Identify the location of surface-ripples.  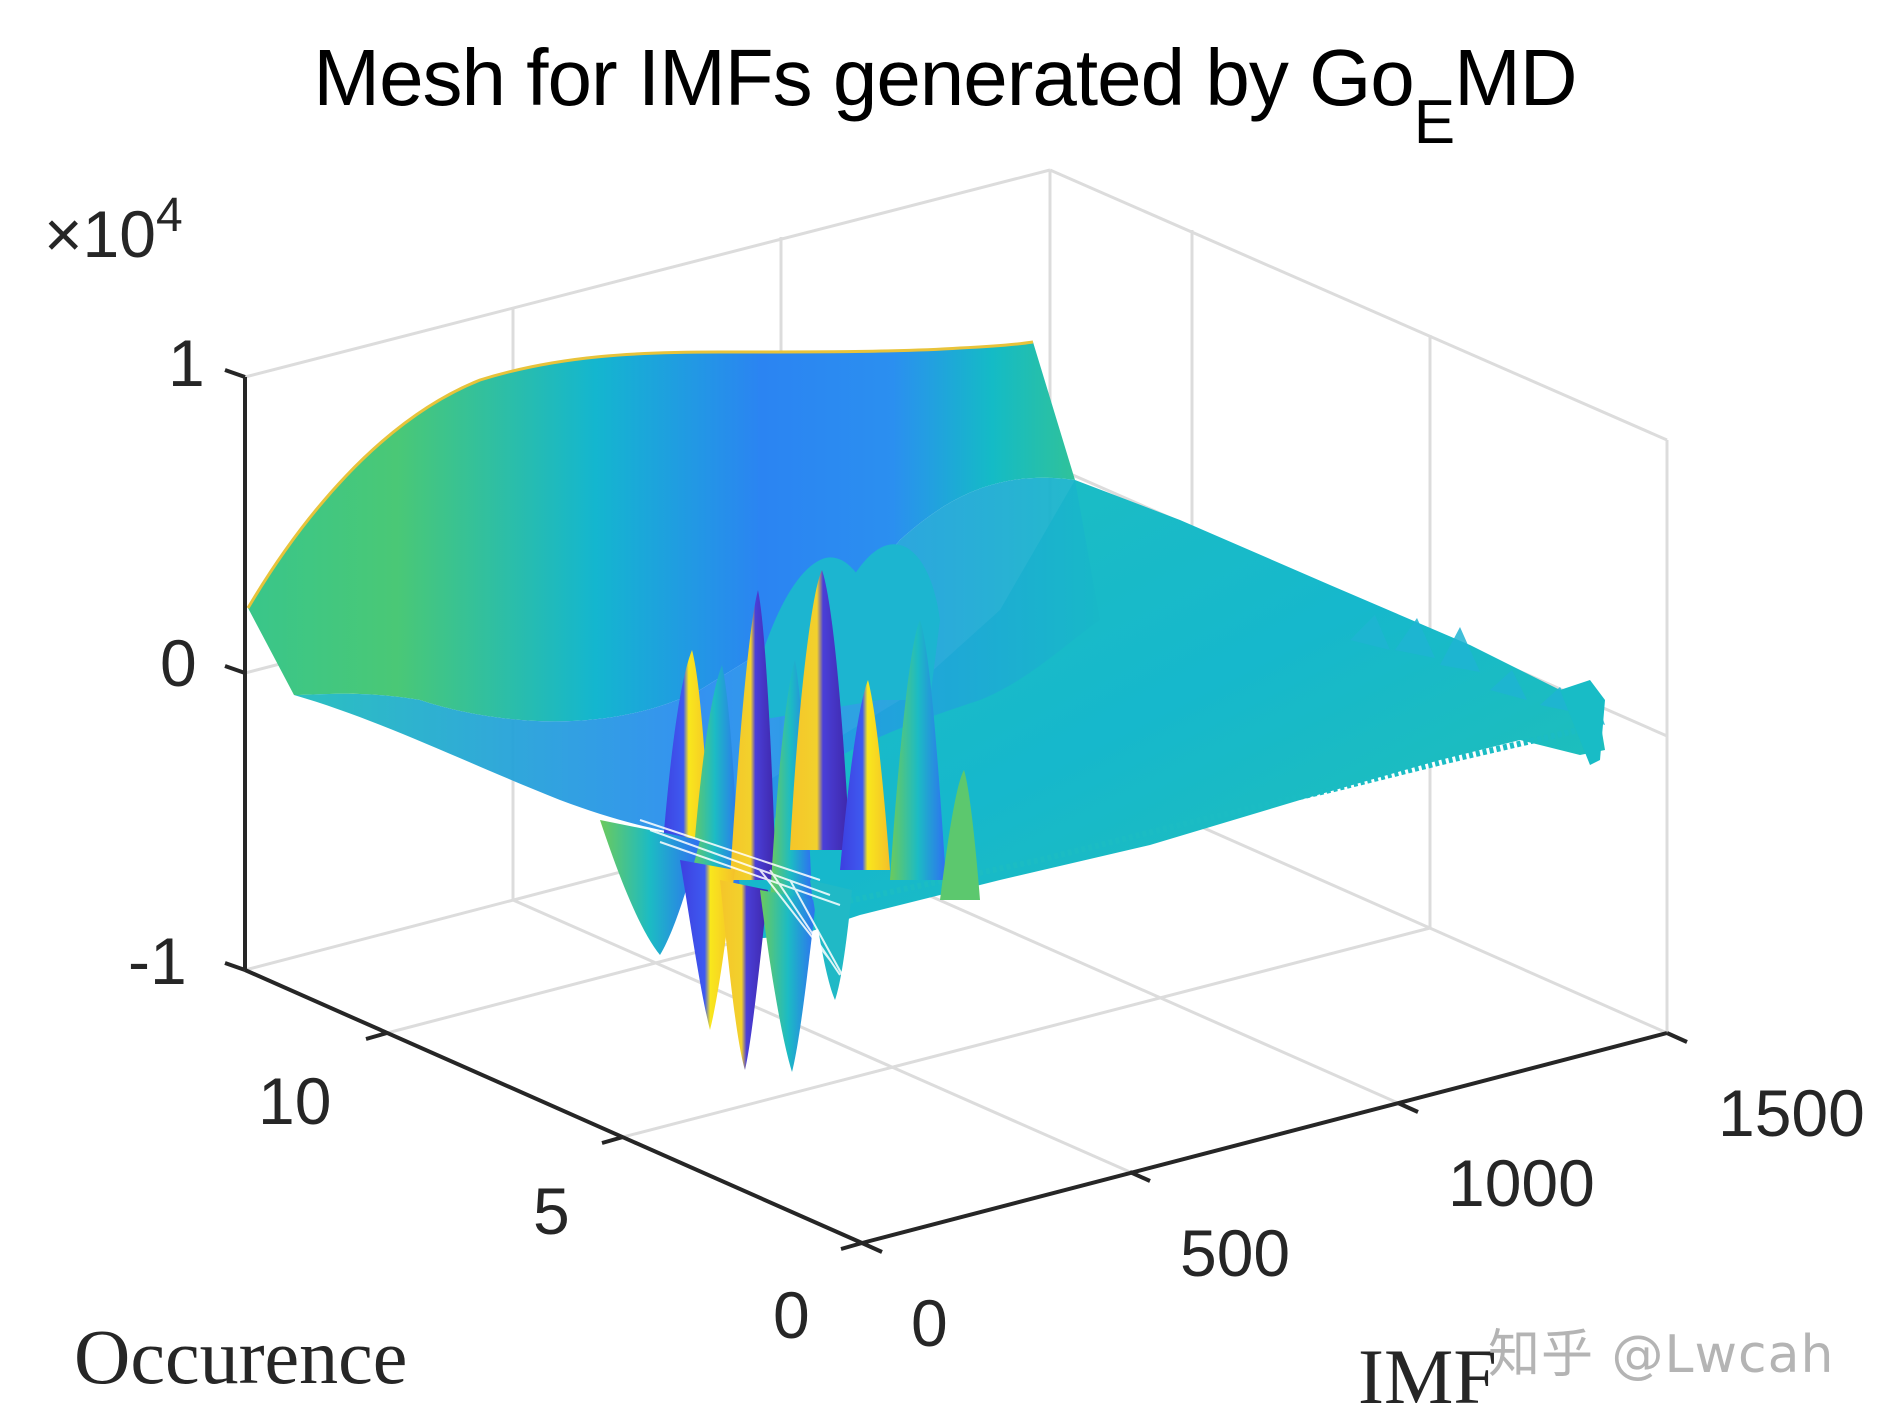
(1477, 670).